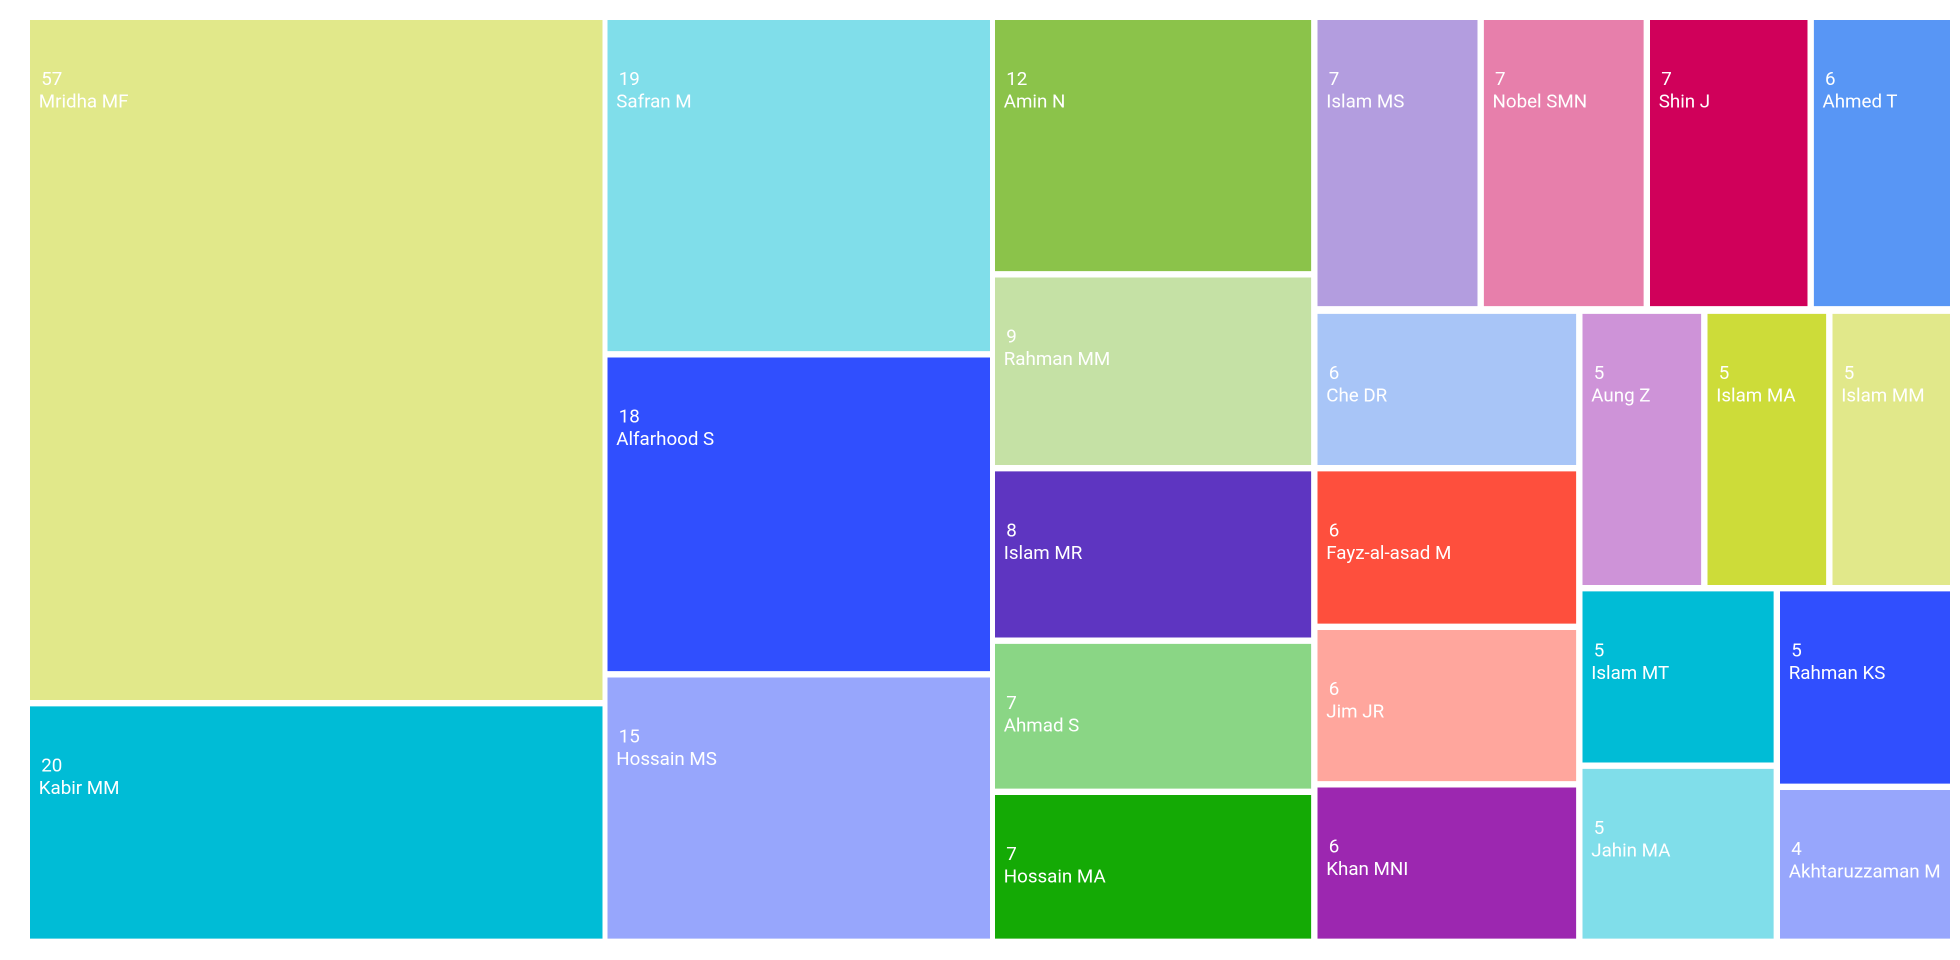 The height and width of the screenshot is (960, 1960). What do you see at coordinates (1620, 395) in the screenshot?
I see `tile-label: Aung Z` at bounding box center [1620, 395].